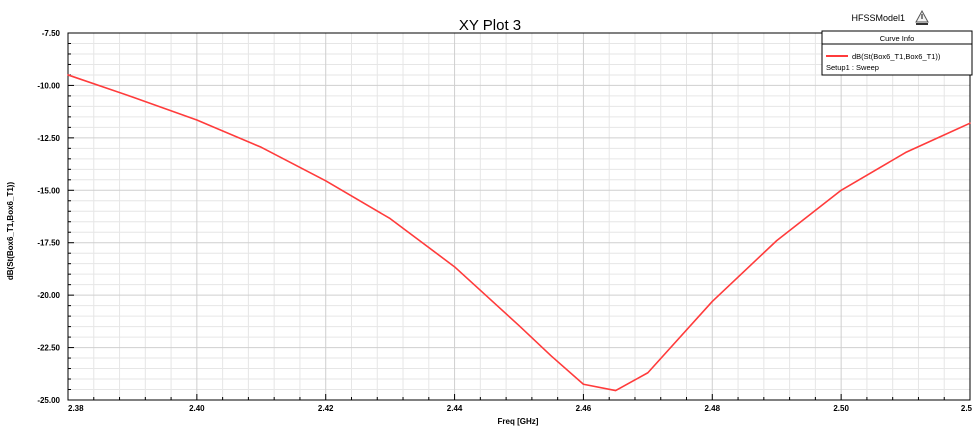 Image resolution: width=974 pixels, height=429 pixels. I want to click on x-tick-label: 2.46, so click(584, 408).